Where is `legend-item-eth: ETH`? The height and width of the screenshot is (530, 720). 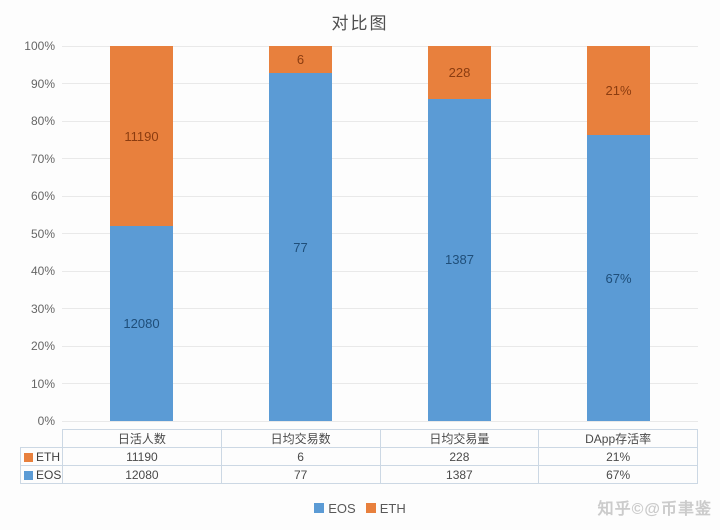
legend-item-eth: ETH is located at coordinates (385, 508).